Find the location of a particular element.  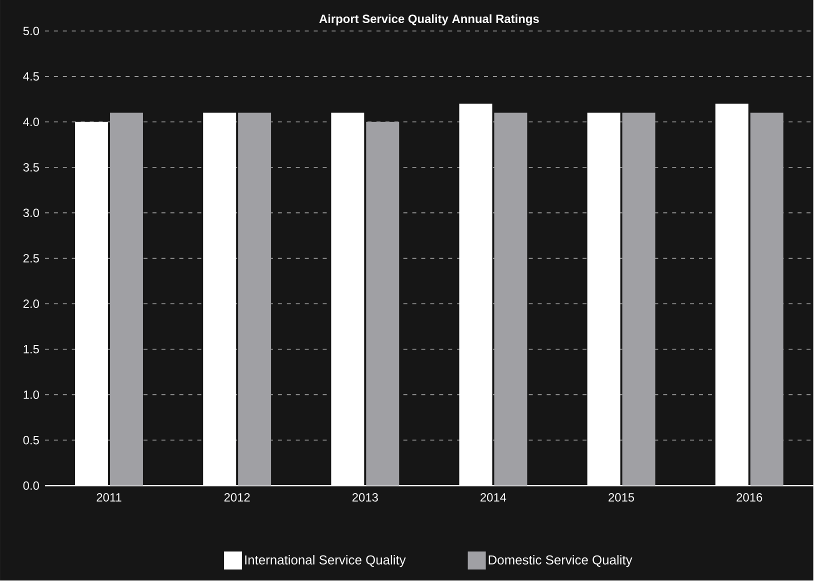

x-tick-label: 2014 is located at coordinates (493, 497).